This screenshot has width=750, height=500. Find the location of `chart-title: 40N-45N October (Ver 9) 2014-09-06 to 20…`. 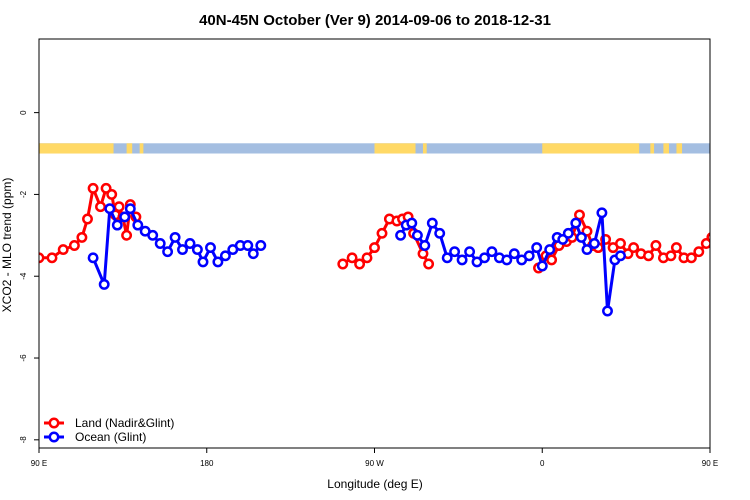

chart-title: 40N-45N October (Ver 9) 2014-09-06 to 20… is located at coordinates (375, 20).